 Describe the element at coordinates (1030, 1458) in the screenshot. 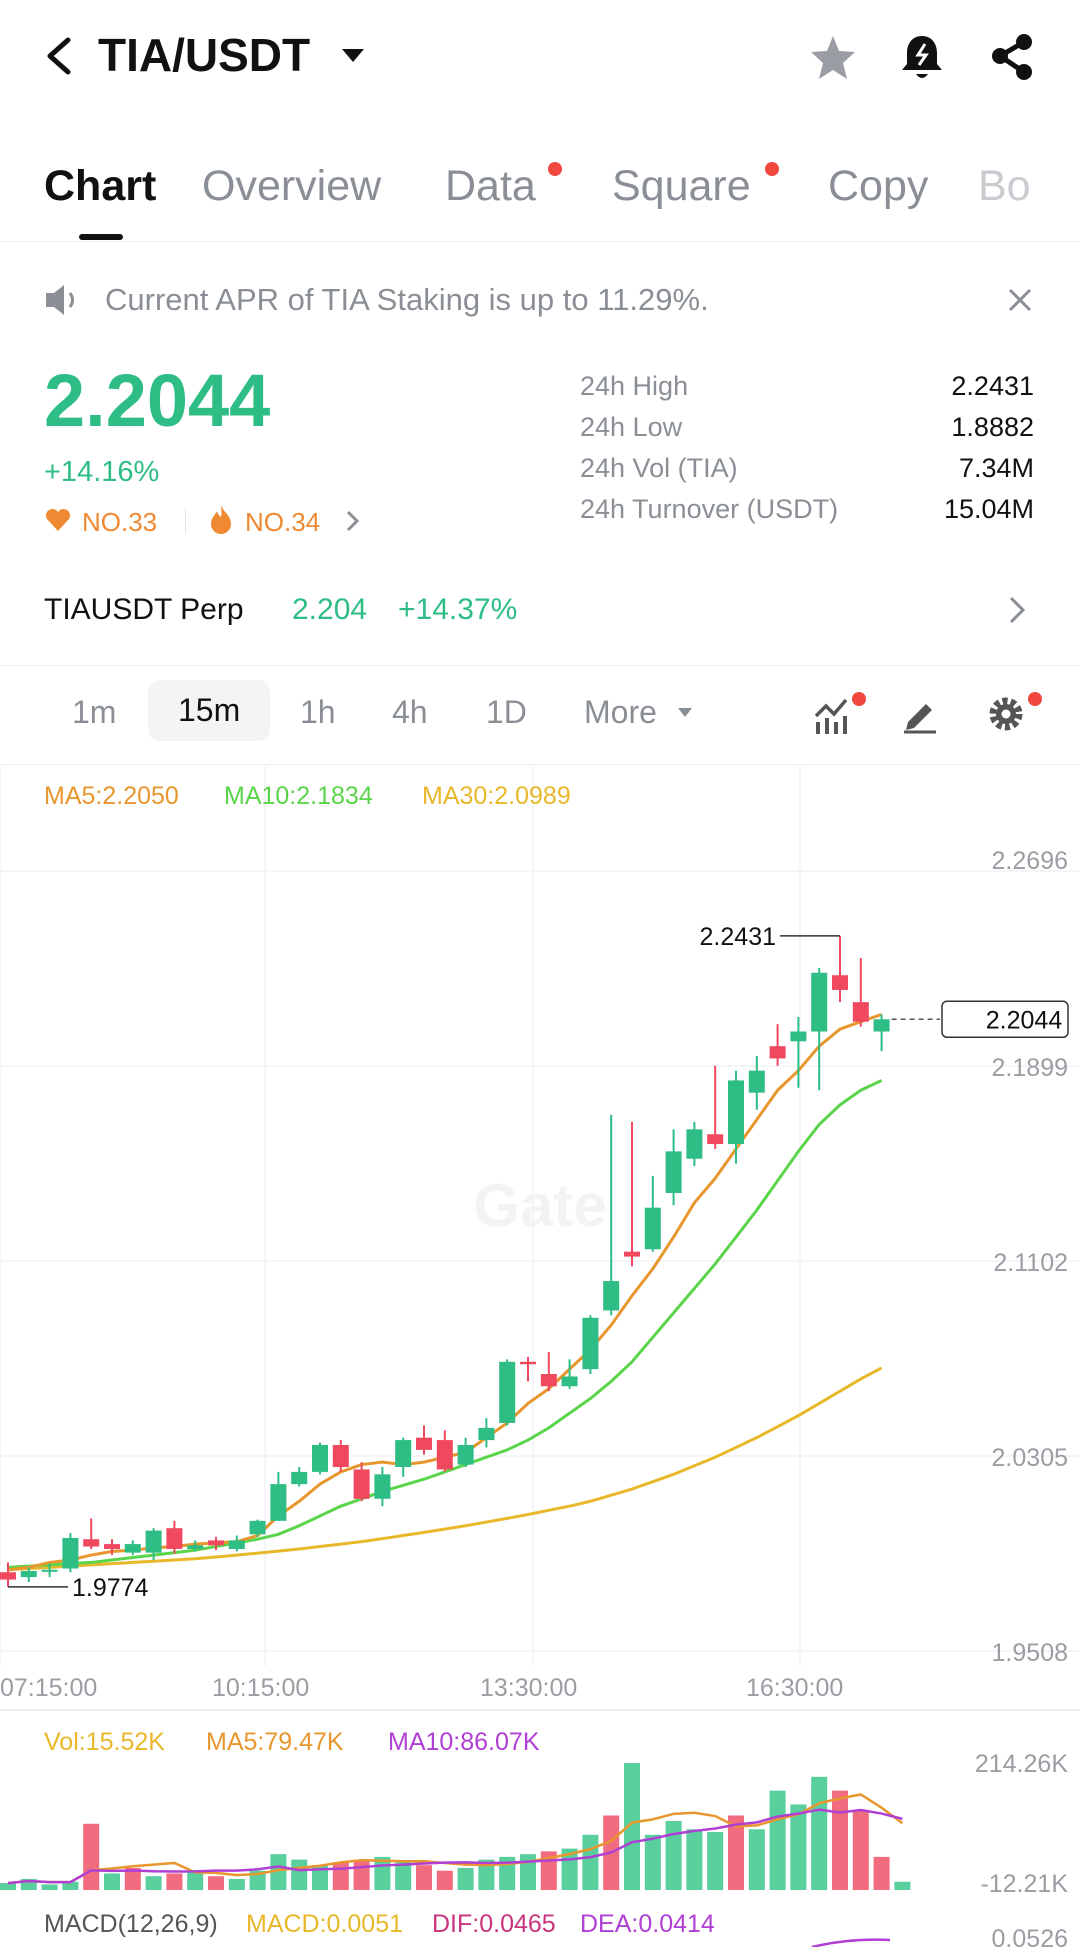

I see `y-tick-label: 2.0305` at that location.